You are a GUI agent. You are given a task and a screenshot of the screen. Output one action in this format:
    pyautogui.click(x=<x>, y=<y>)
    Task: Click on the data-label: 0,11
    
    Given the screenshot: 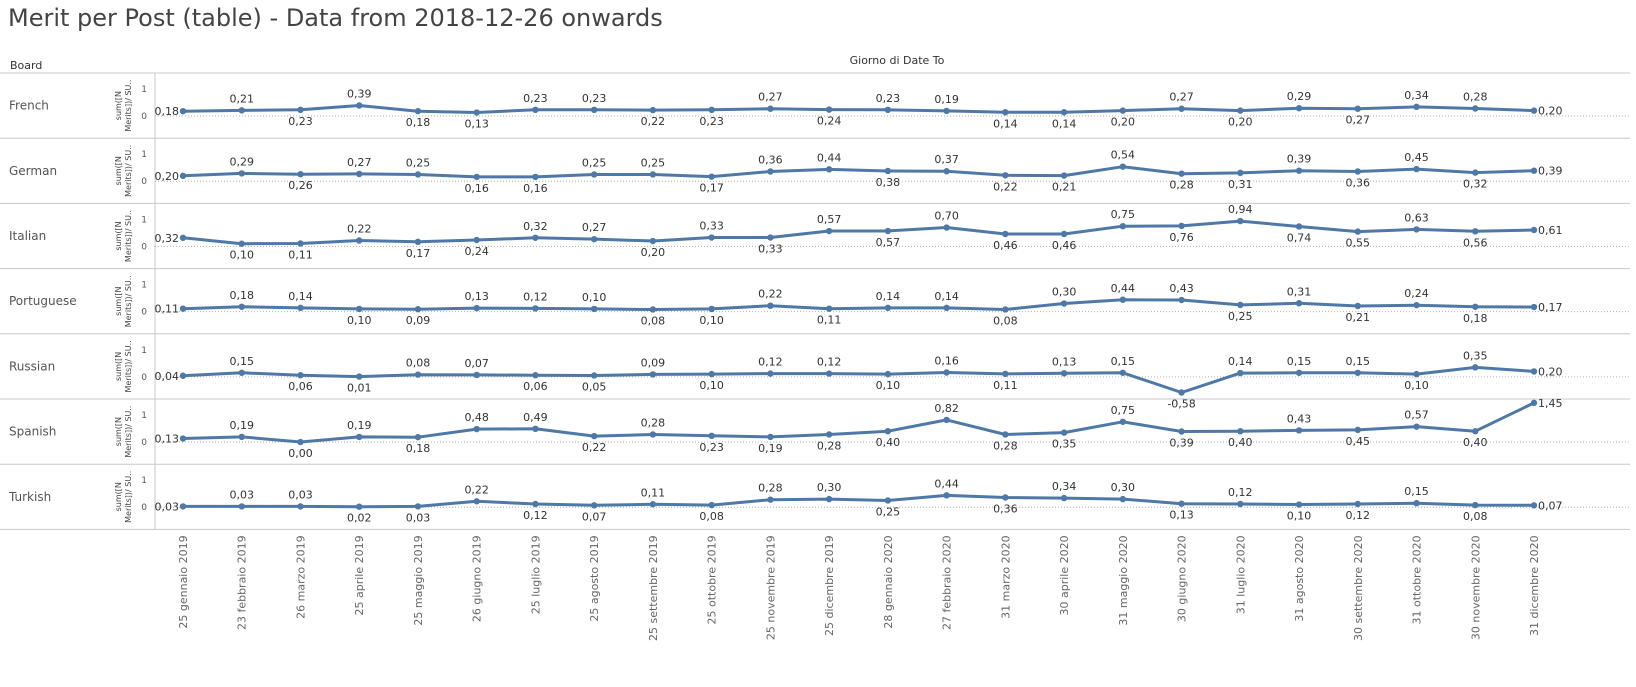 What is the action you would take?
    pyautogui.click(x=1005, y=385)
    